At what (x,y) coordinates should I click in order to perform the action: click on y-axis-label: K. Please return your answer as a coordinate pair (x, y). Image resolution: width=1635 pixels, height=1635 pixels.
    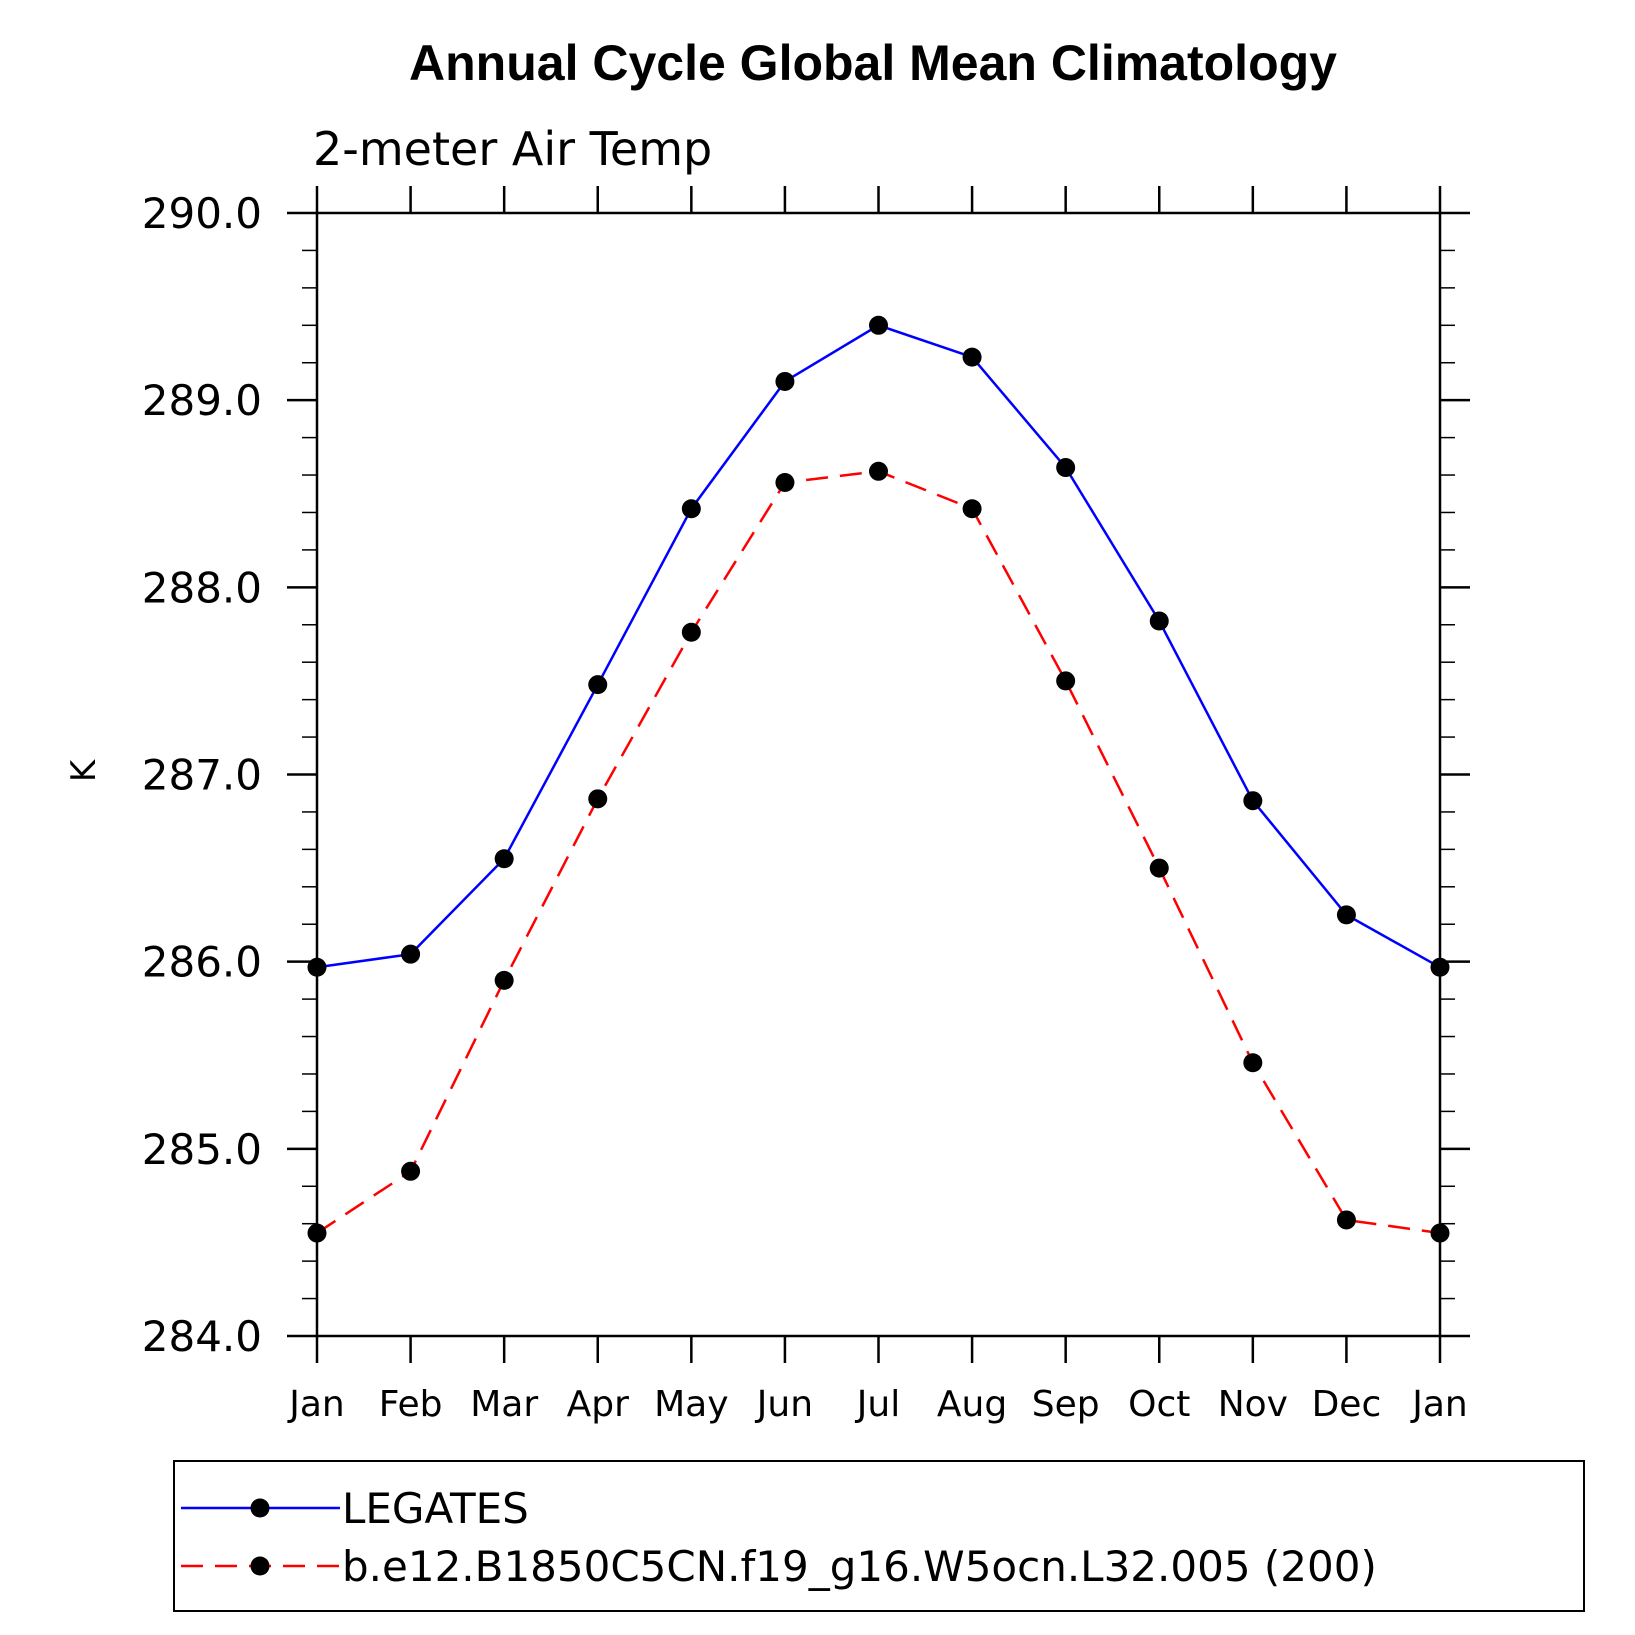
    Looking at the image, I should click on (84, 770).